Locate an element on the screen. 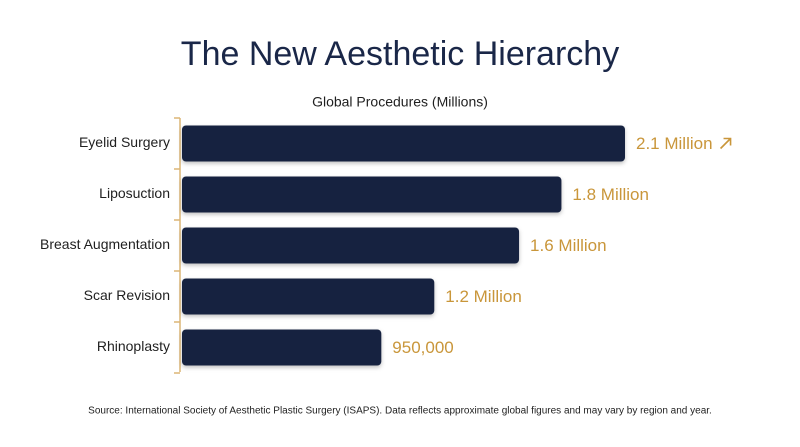  category-label: Breast Augmentation is located at coordinates (105, 244).